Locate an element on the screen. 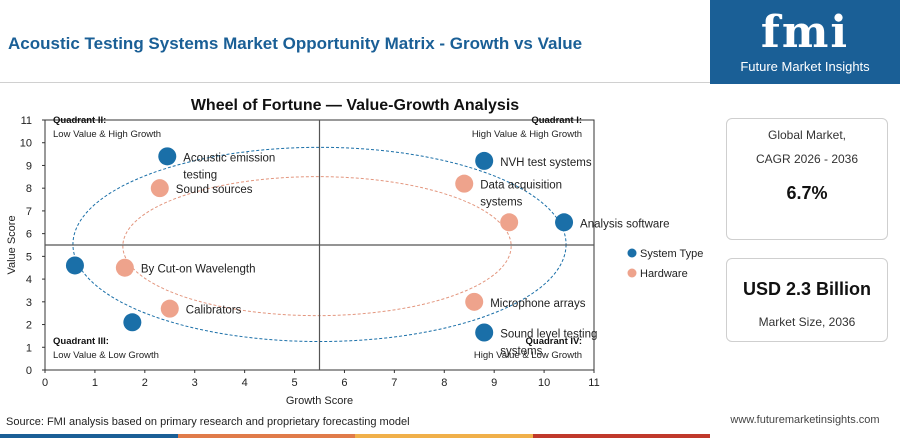 The width and height of the screenshot is (900, 438). point-label-0-5-1: systems is located at coordinates (521, 352).